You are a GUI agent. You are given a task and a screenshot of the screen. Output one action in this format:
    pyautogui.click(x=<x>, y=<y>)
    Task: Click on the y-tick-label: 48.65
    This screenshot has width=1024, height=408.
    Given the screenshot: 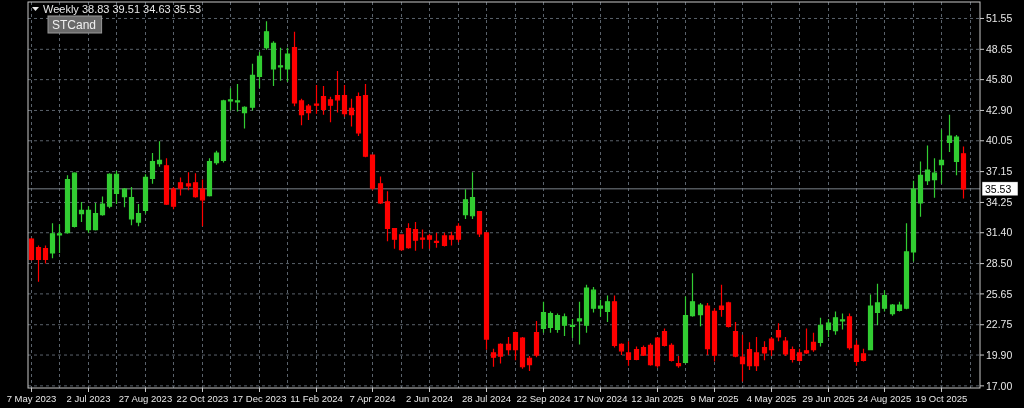 What is the action you would take?
    pyautogui.click(x=999, y=48)
    